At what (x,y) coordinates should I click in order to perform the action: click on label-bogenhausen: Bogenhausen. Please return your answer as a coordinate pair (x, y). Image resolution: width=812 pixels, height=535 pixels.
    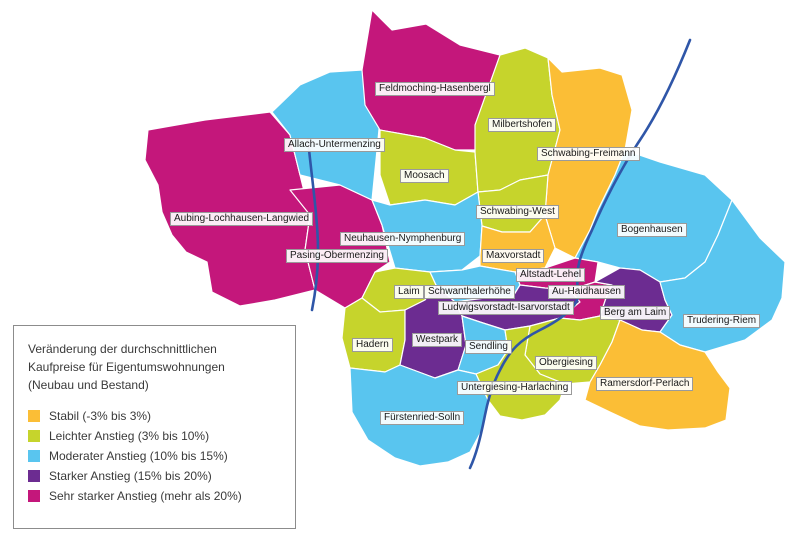
    Looking at the image, I should click on (652, 230).